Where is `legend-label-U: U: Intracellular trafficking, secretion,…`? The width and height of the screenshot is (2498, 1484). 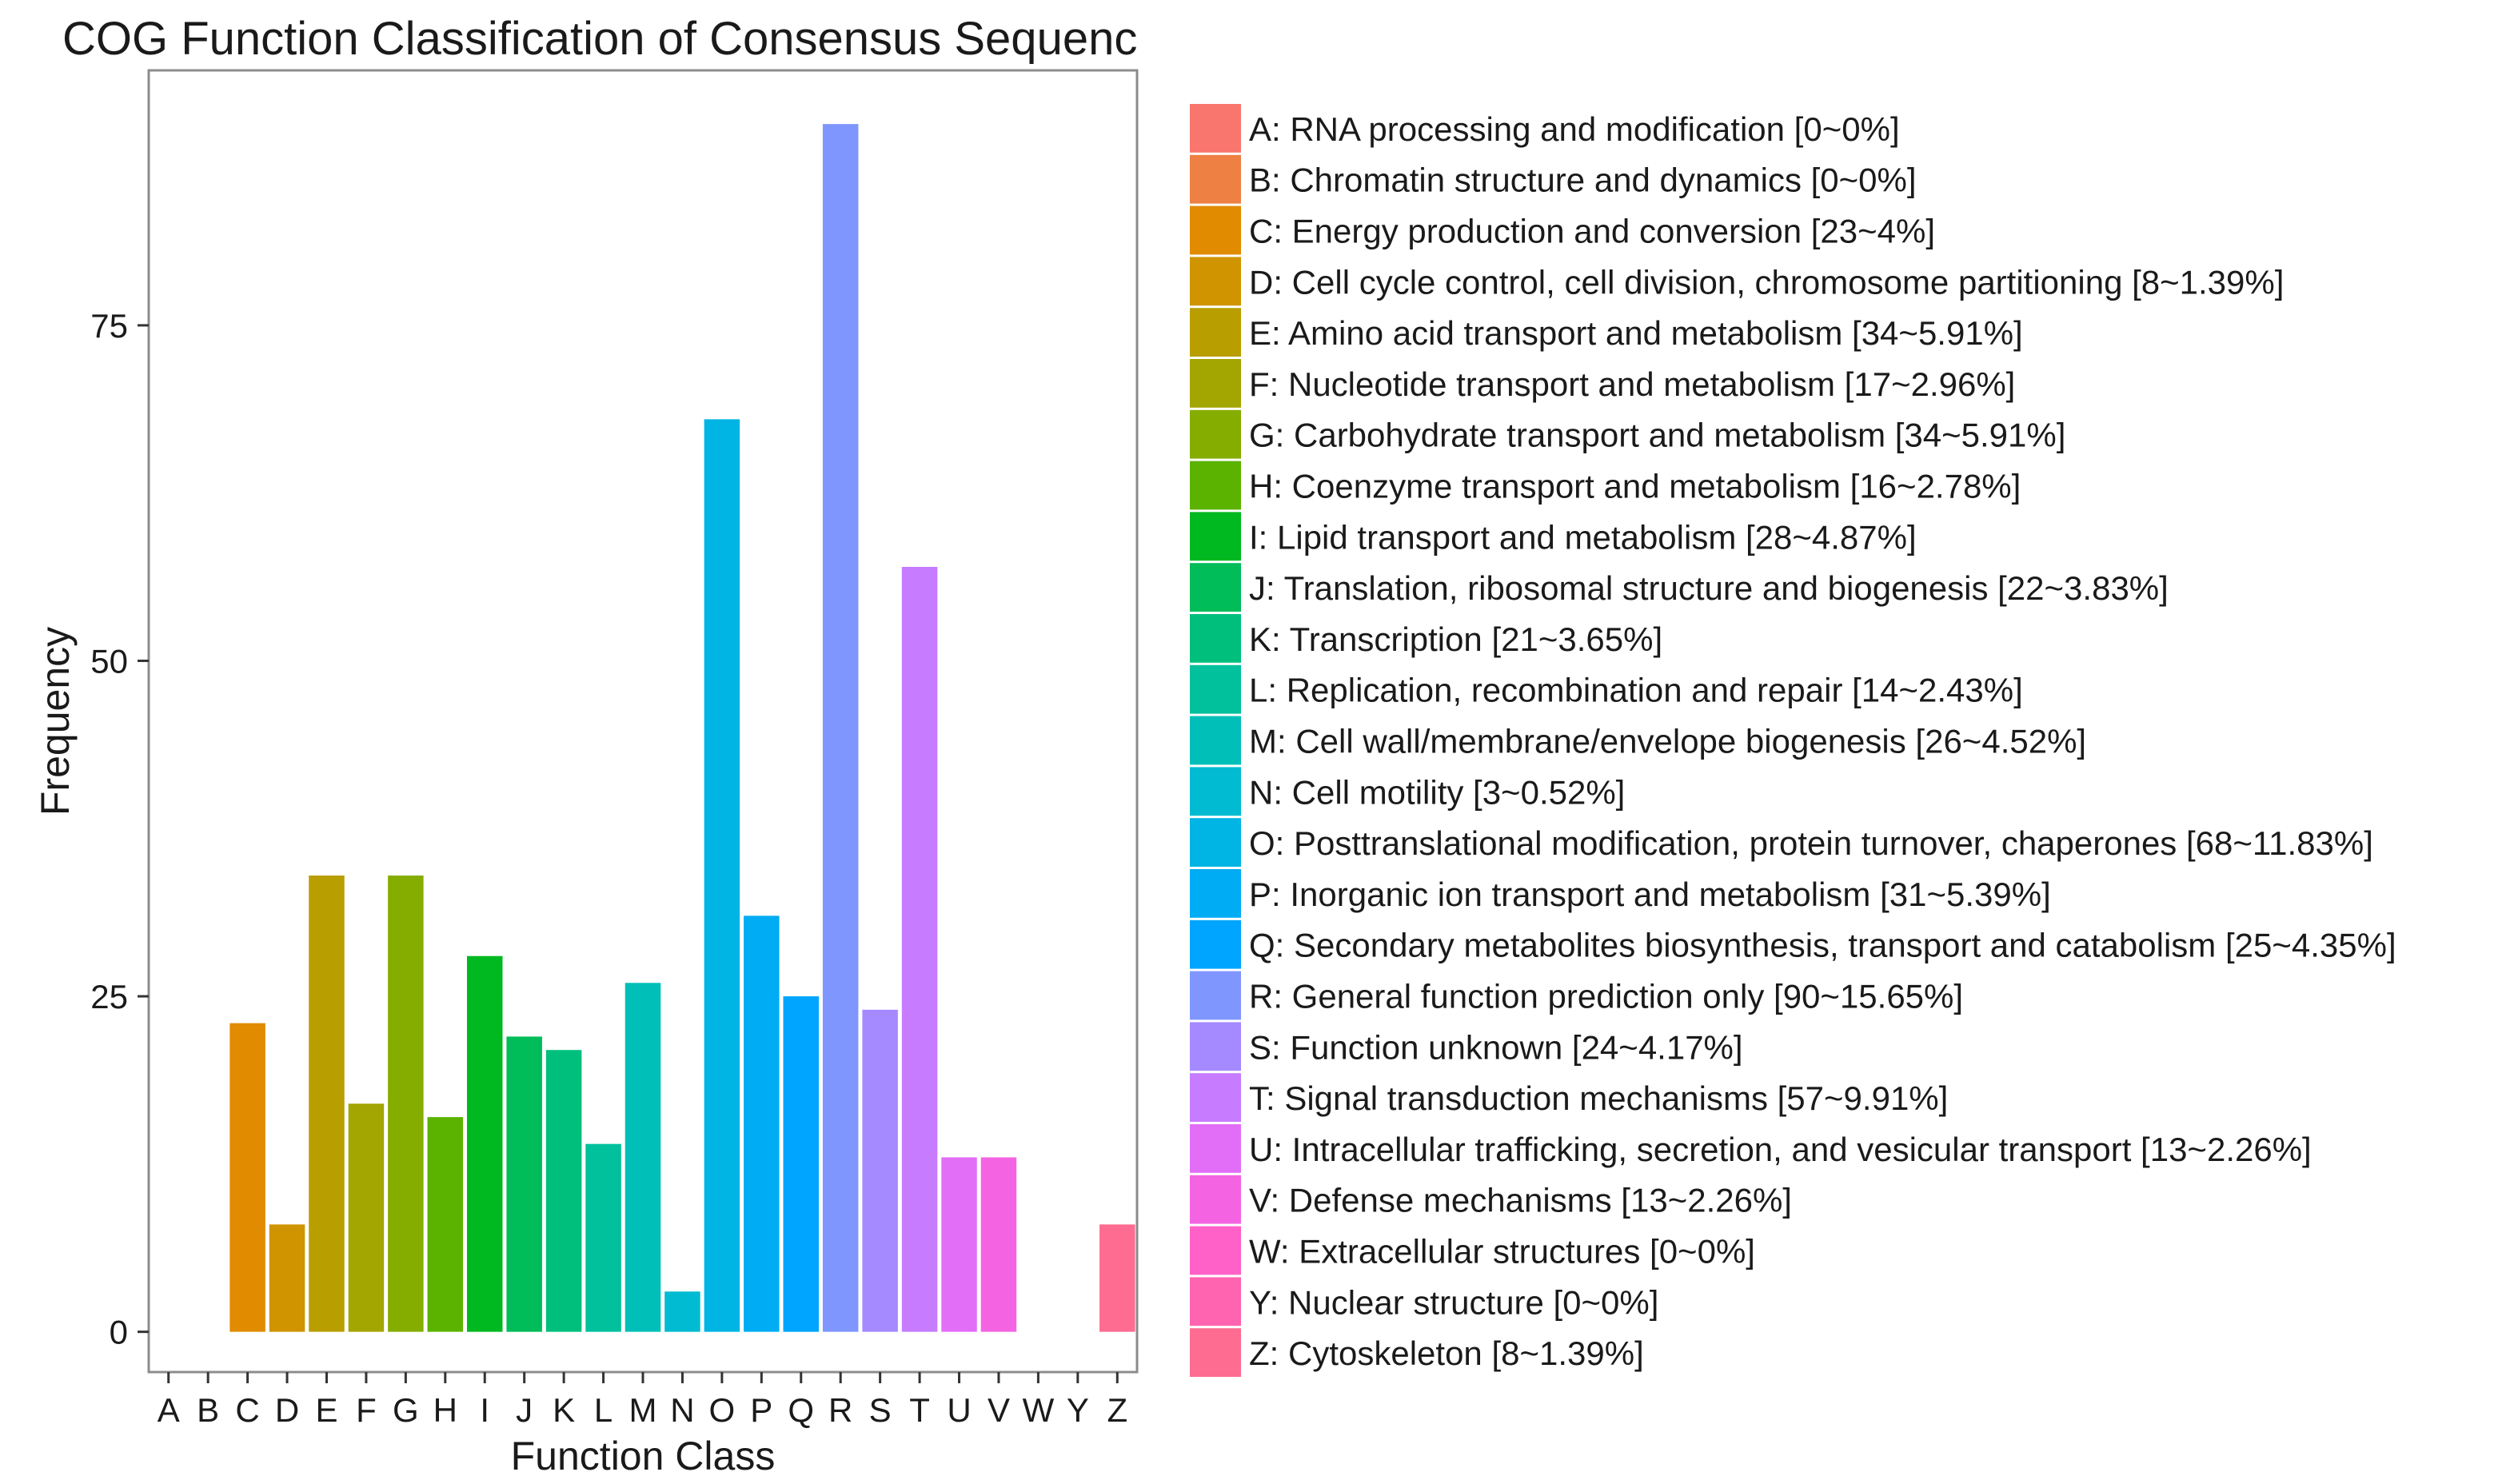 legend-label-U: U: Intracellular trafficking, secretion,… is located at coordinates (1780, 1149).